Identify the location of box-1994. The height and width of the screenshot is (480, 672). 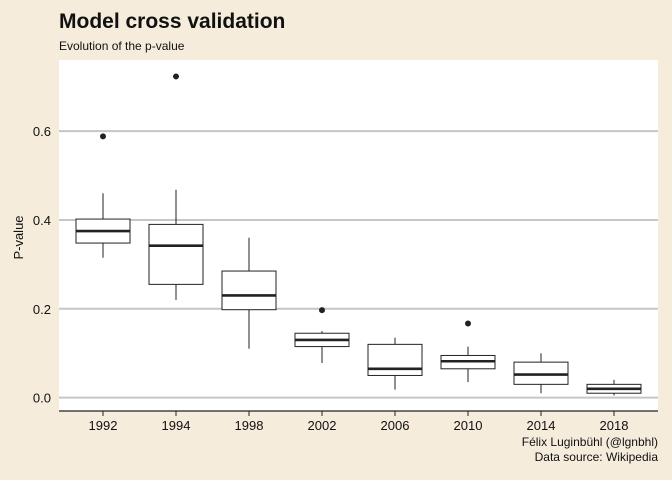
(176, 254).